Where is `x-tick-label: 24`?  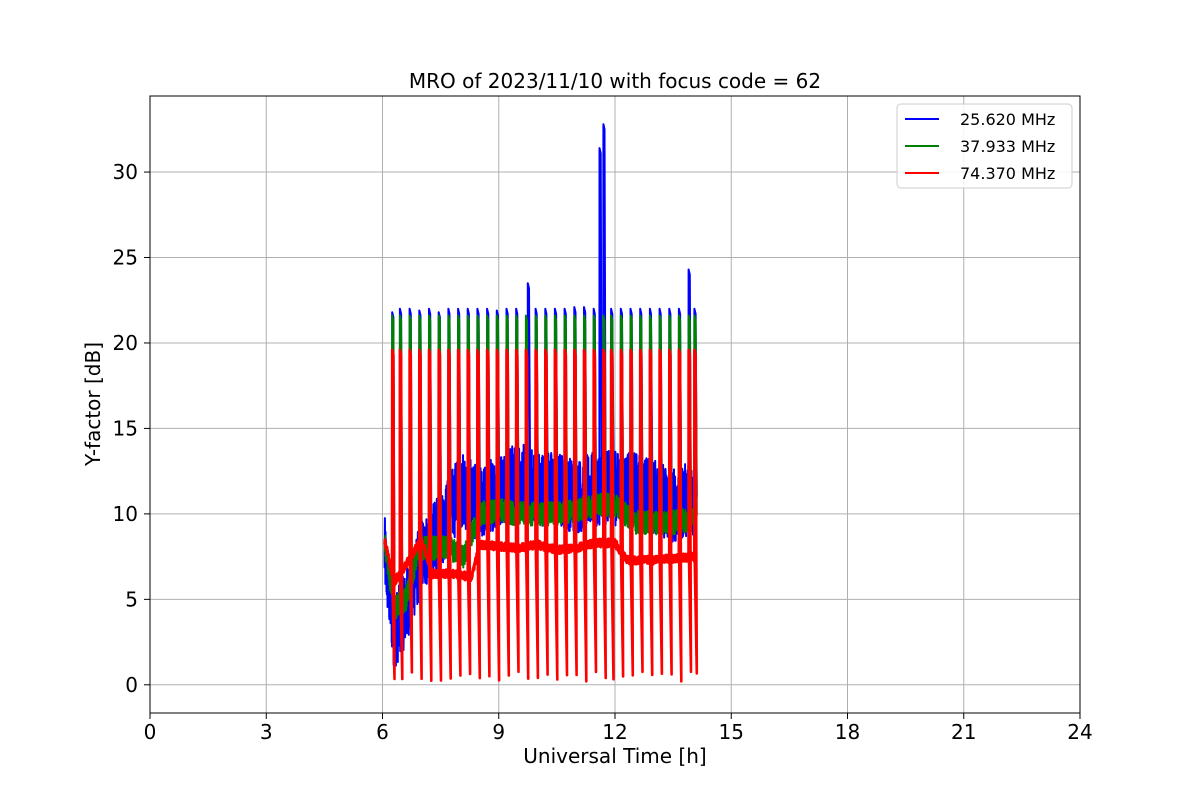
x-tick-label: 24 is located at coordinates (1079, 732).